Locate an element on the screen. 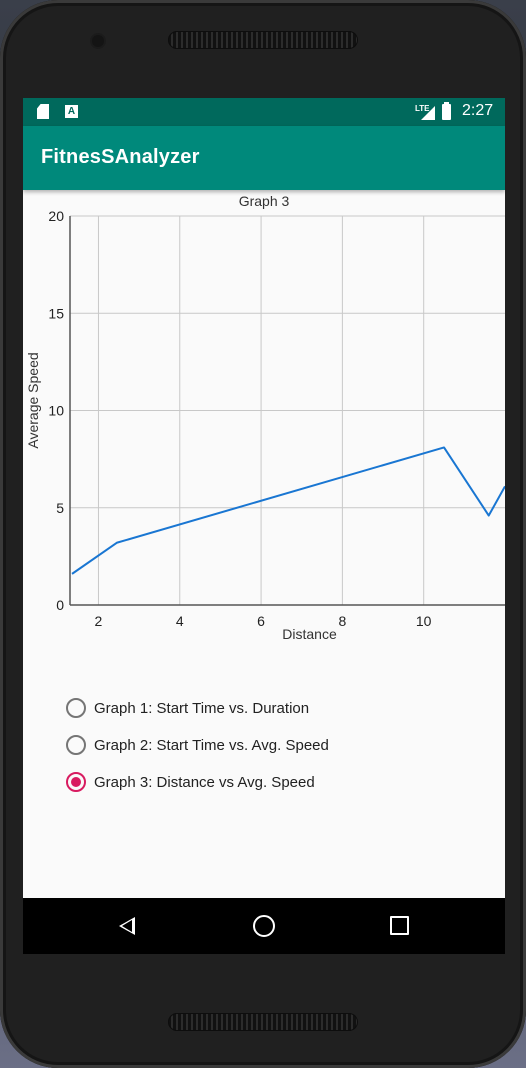 The image size is (526, 1068). navigation-bar is located at coordinates (264, 926).